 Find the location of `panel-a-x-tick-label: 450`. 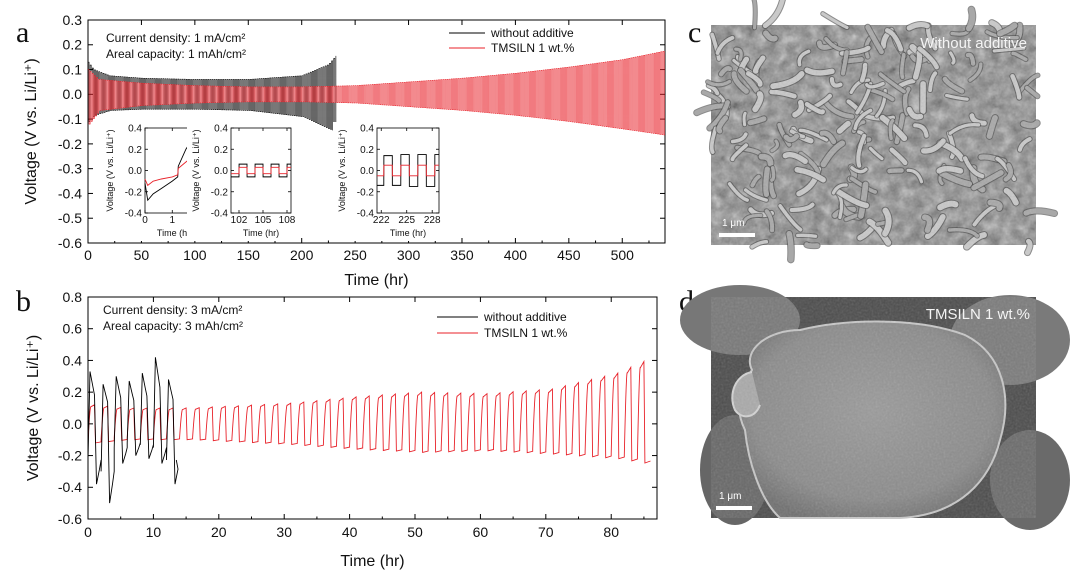

panel-a-x-tick-label: 450 is located at coordinates (569, 255).